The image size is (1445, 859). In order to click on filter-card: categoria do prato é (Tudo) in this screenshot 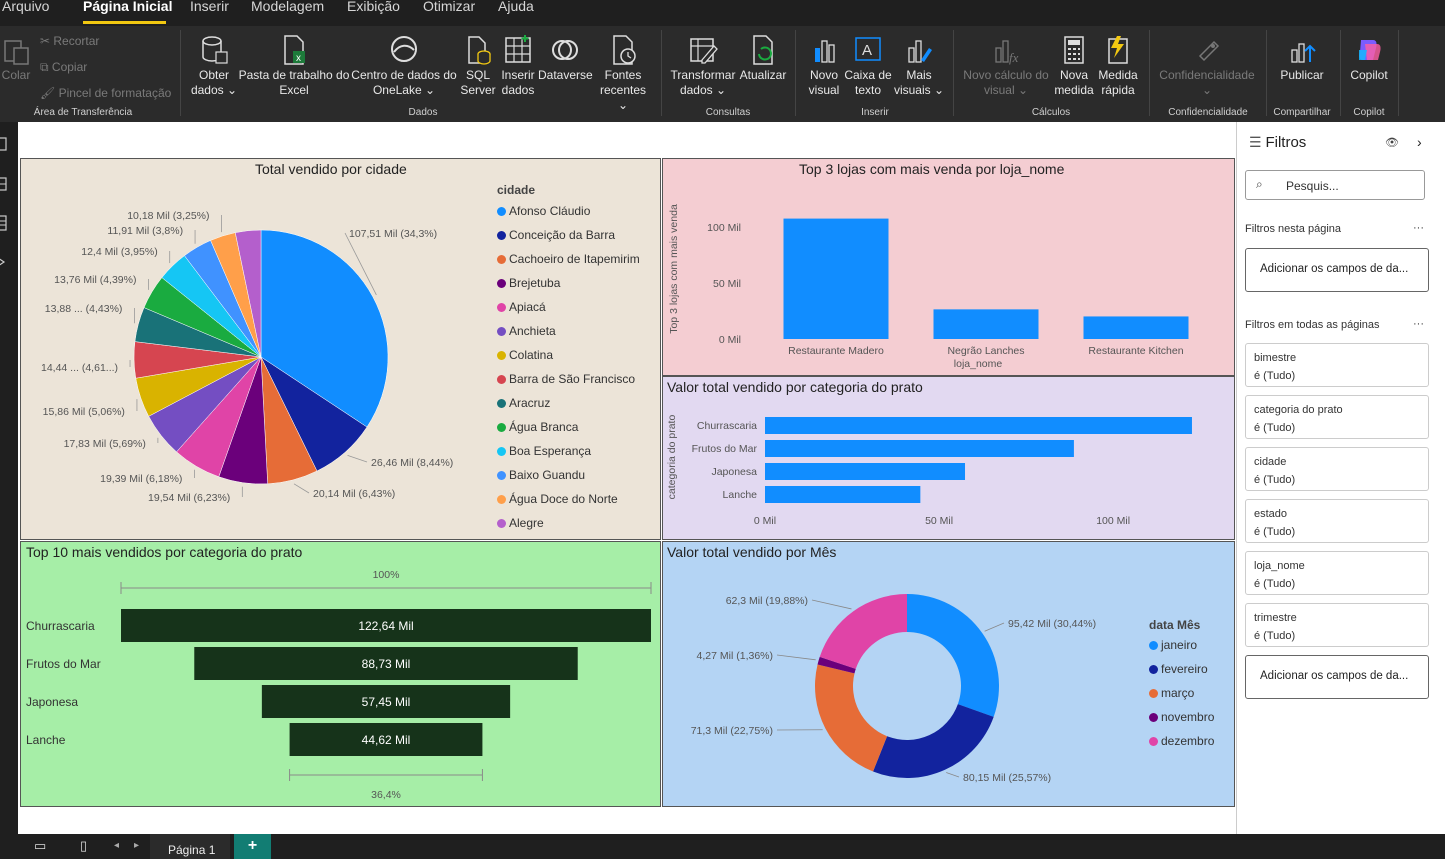, I will do `click(1337, 417)`.